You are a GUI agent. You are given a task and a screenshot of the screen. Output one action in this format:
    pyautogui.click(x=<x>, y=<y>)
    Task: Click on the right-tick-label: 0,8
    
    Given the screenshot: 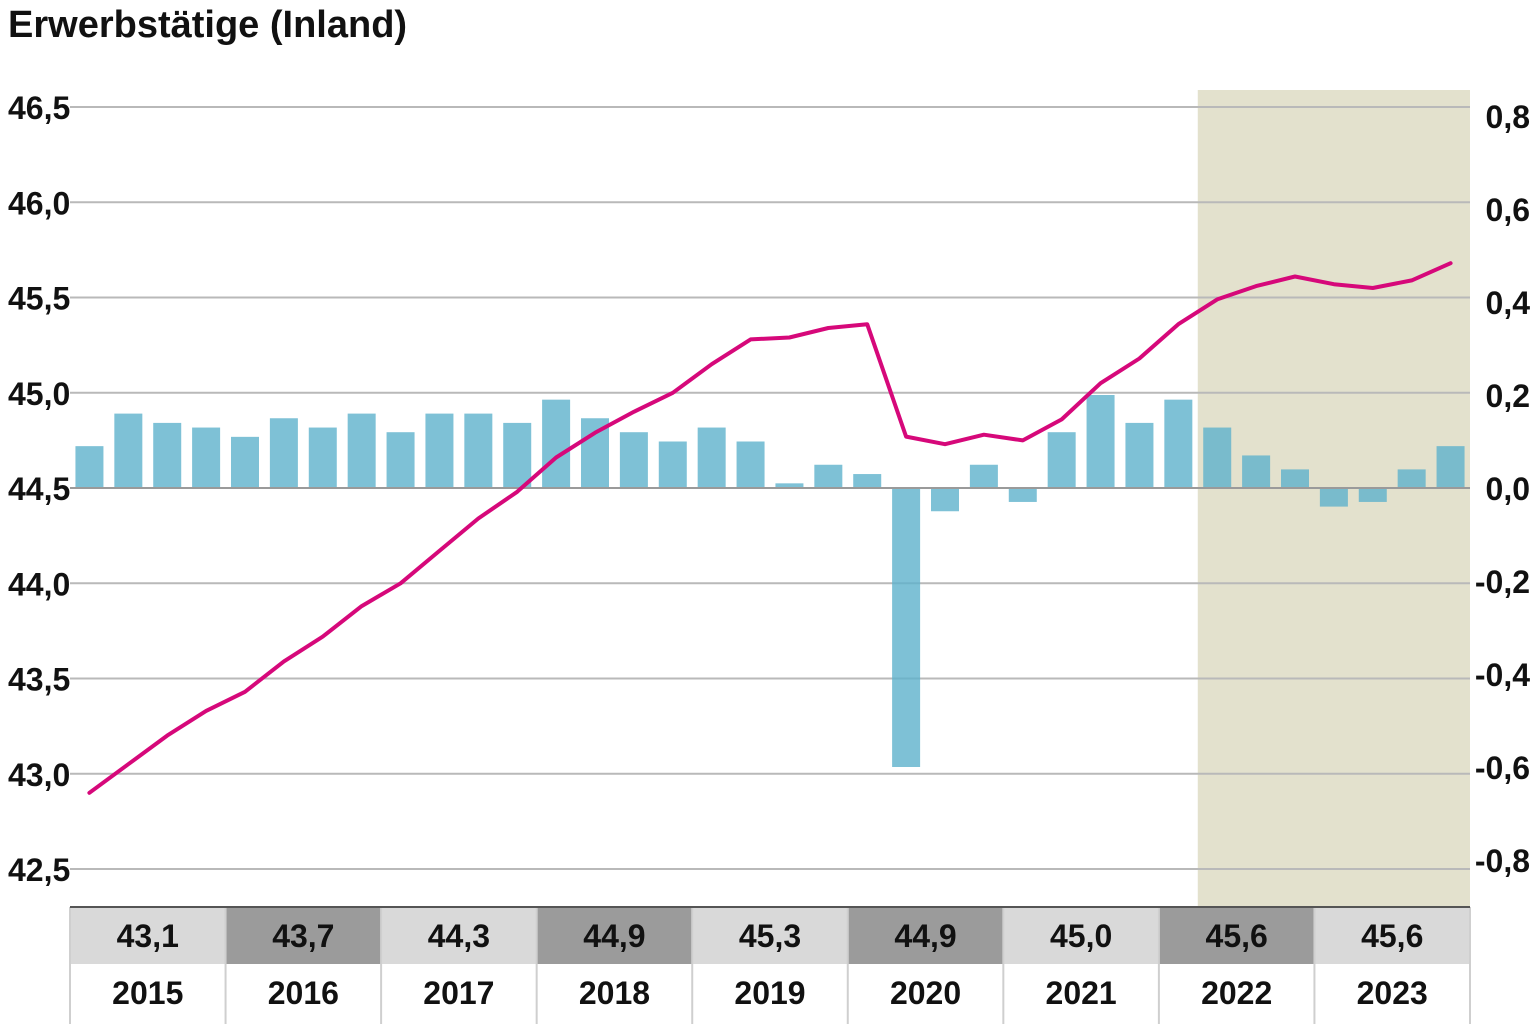 What is the action you would take?
    pyautogui.click(x=1508, y=117)
    